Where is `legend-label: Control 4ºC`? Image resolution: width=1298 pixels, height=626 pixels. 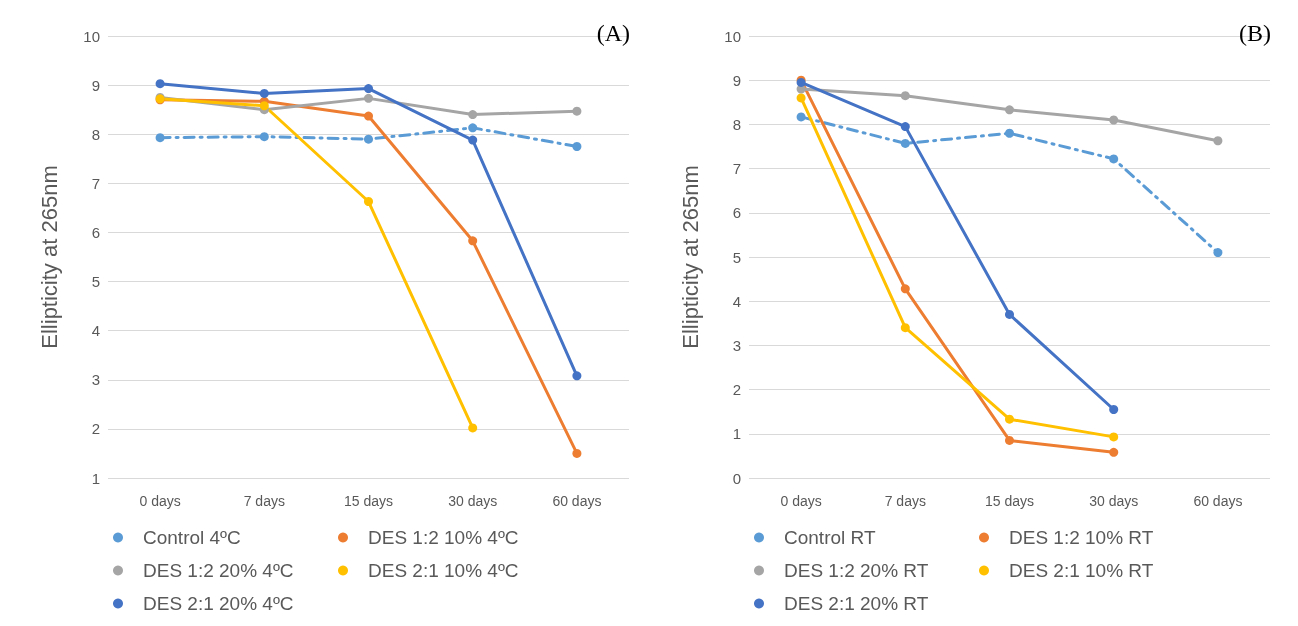 legend-label: Control 4ºC is located at coordinates (192, 537).